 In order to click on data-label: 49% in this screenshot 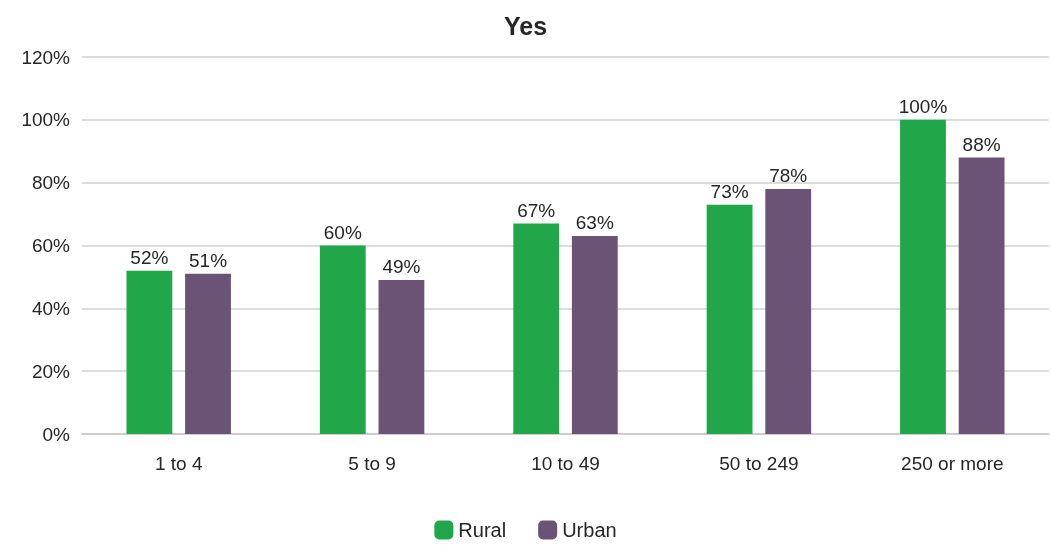, I will do `click(401, 267)`.